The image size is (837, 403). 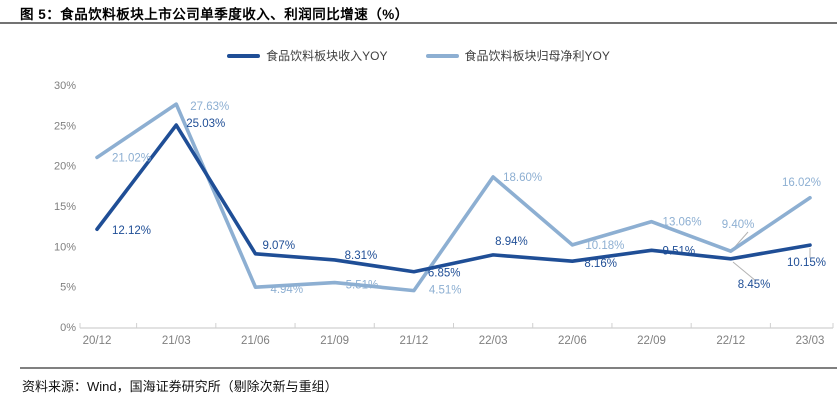 I want to click on footer-divider, so click(x=428, y=368).